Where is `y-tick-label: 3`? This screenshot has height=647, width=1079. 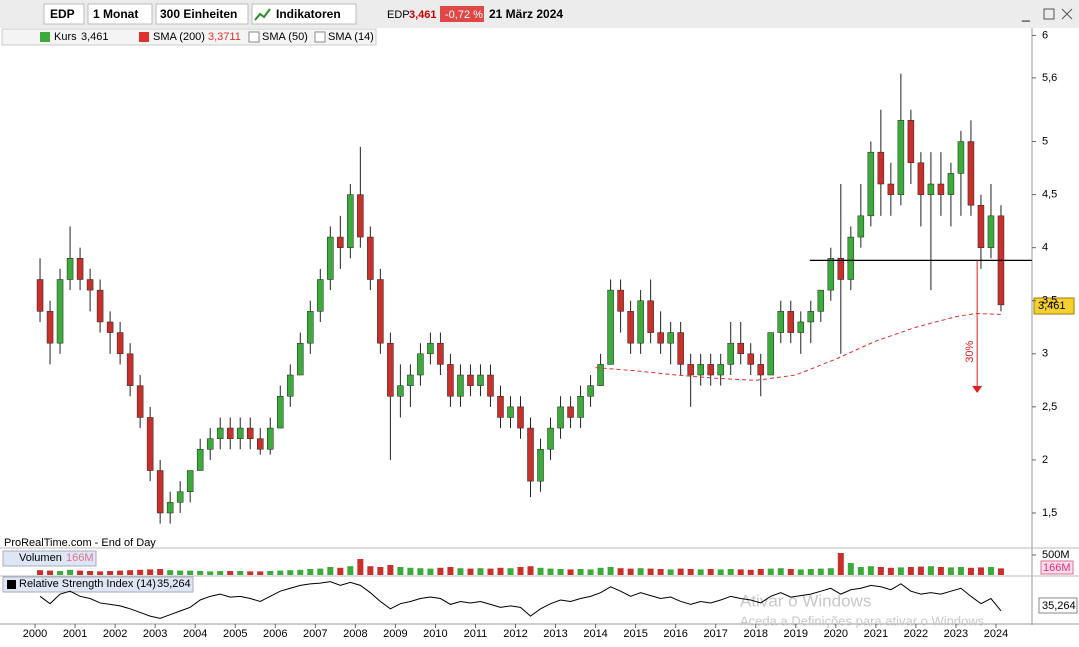 y-tick-label: 3 is located at coordinates (1045, 354).